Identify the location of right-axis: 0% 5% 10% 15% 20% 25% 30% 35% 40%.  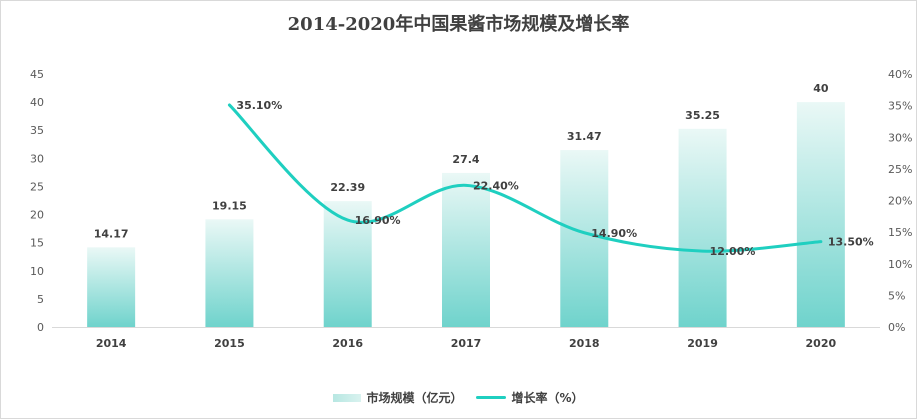
(900, 201).